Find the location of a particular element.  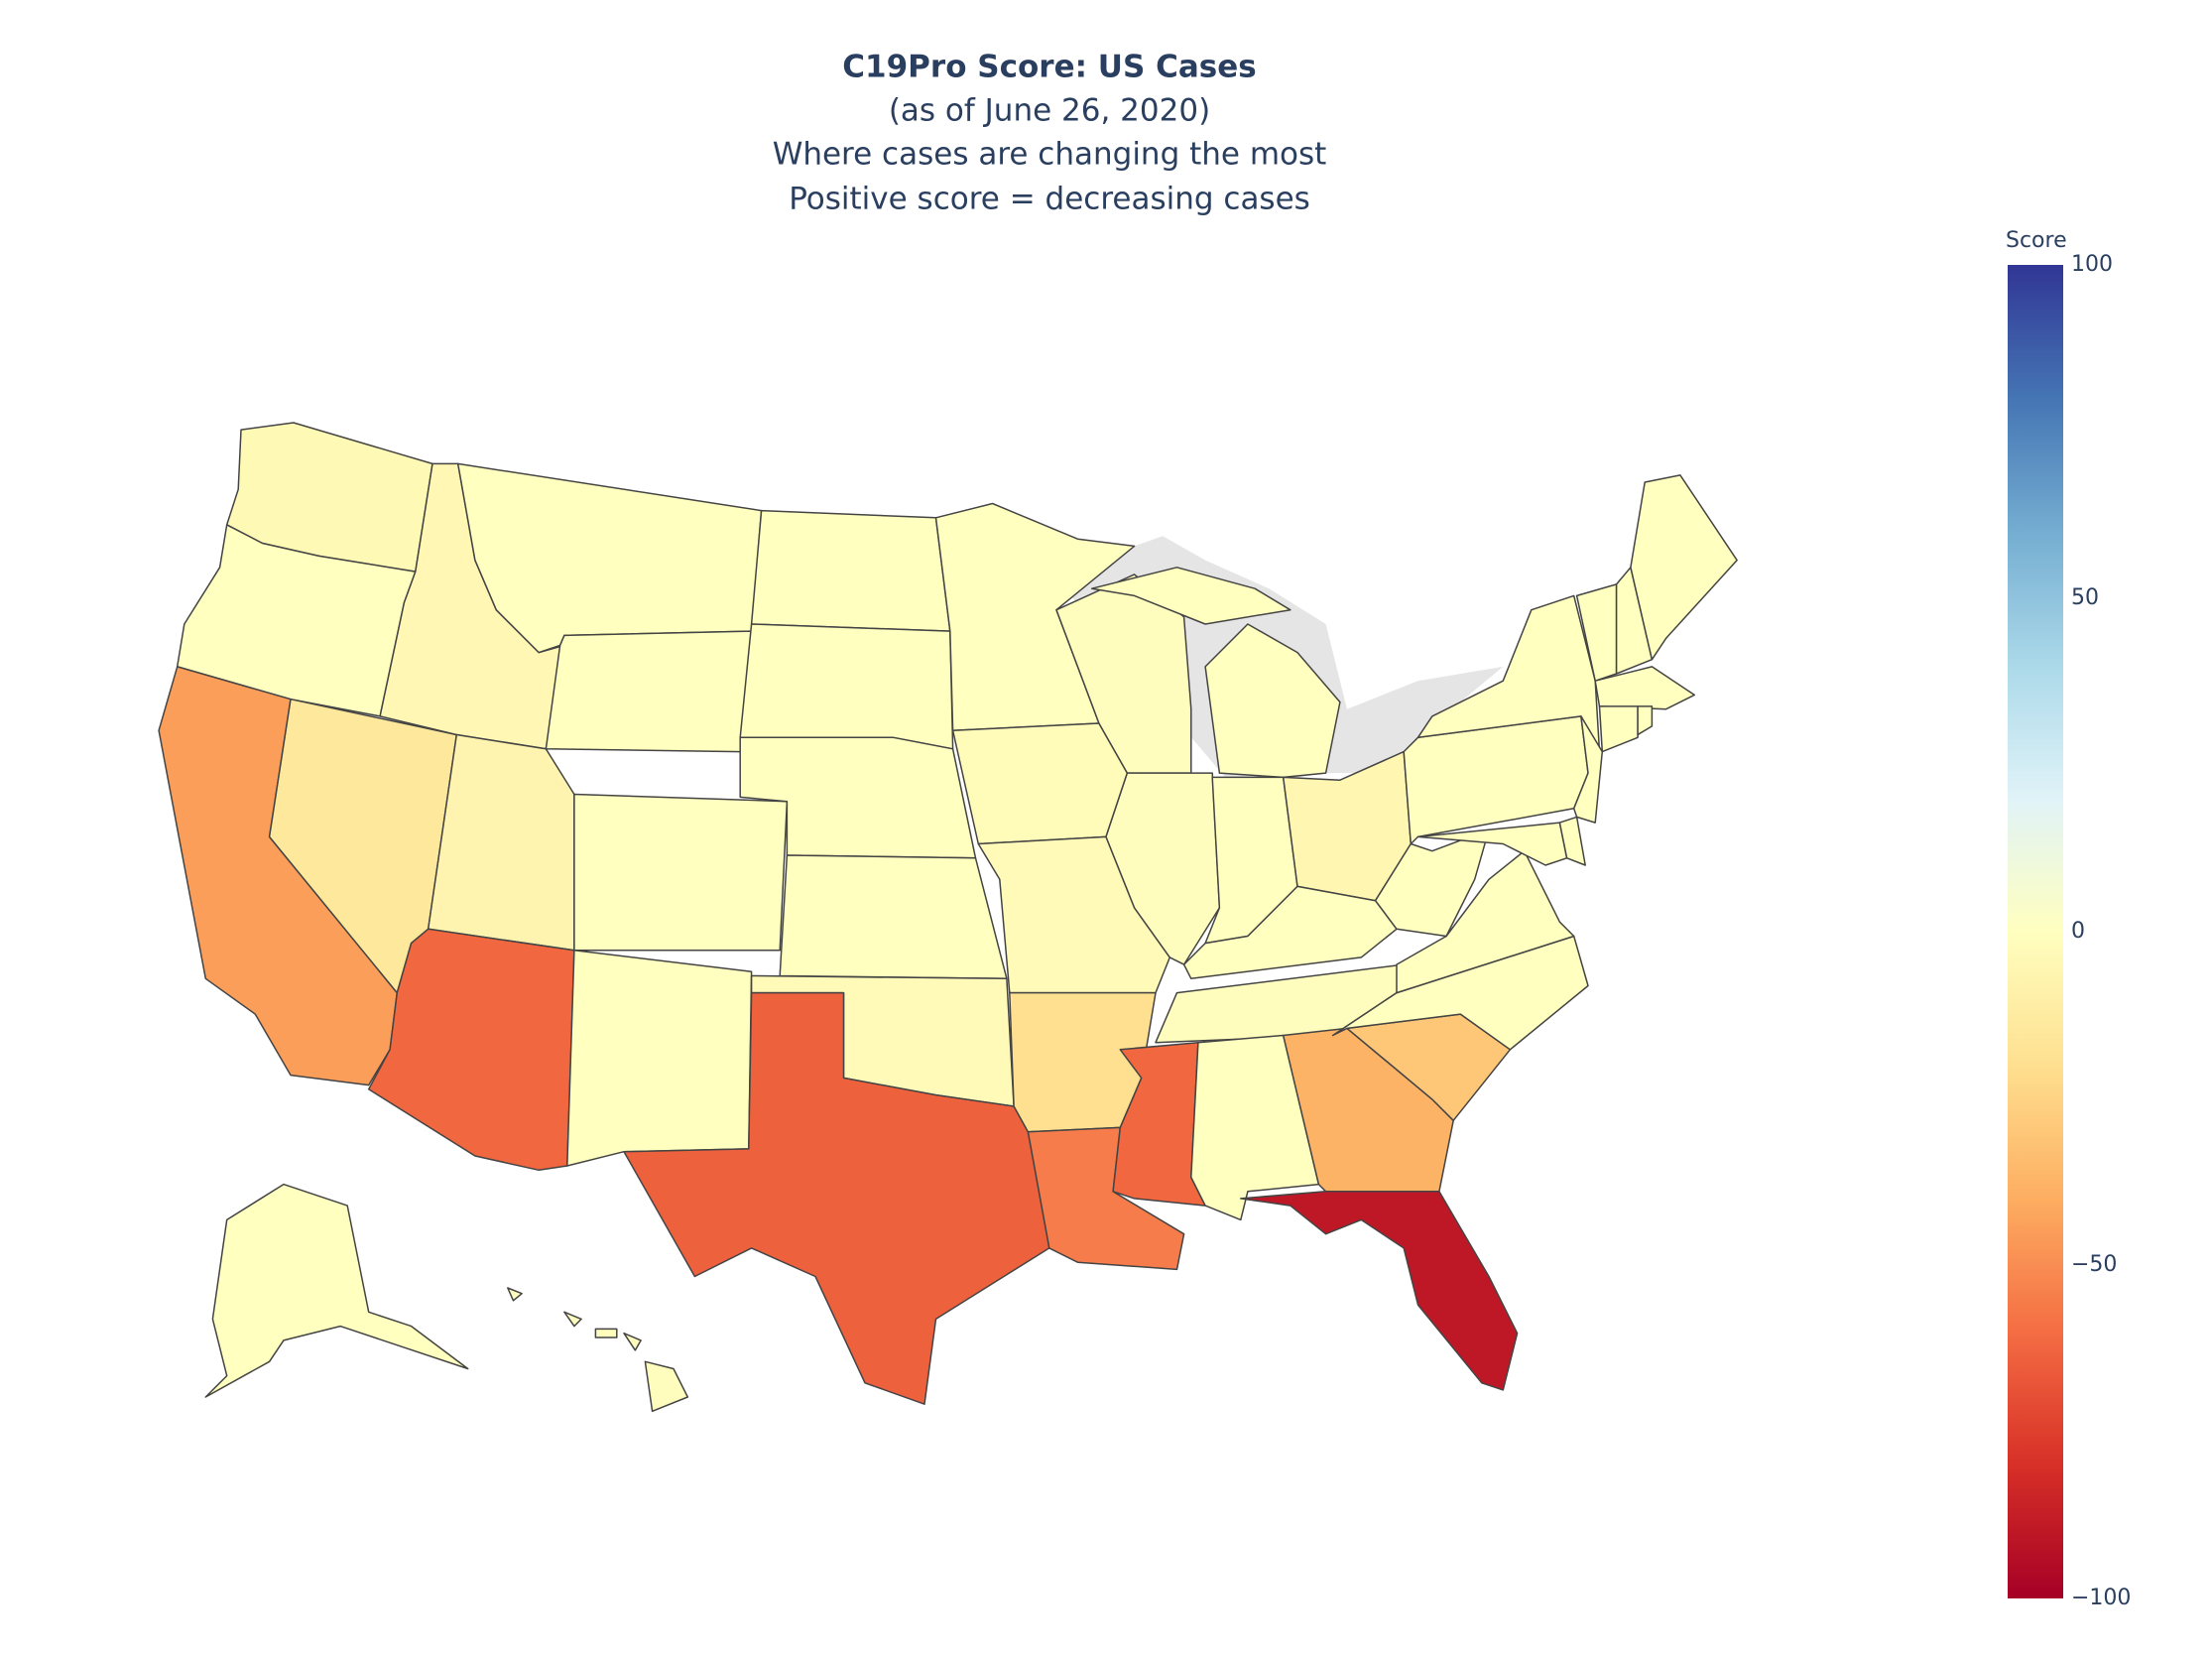

colorbar: −100 −50 0 50 100 is located at coordinates (2069, 931).